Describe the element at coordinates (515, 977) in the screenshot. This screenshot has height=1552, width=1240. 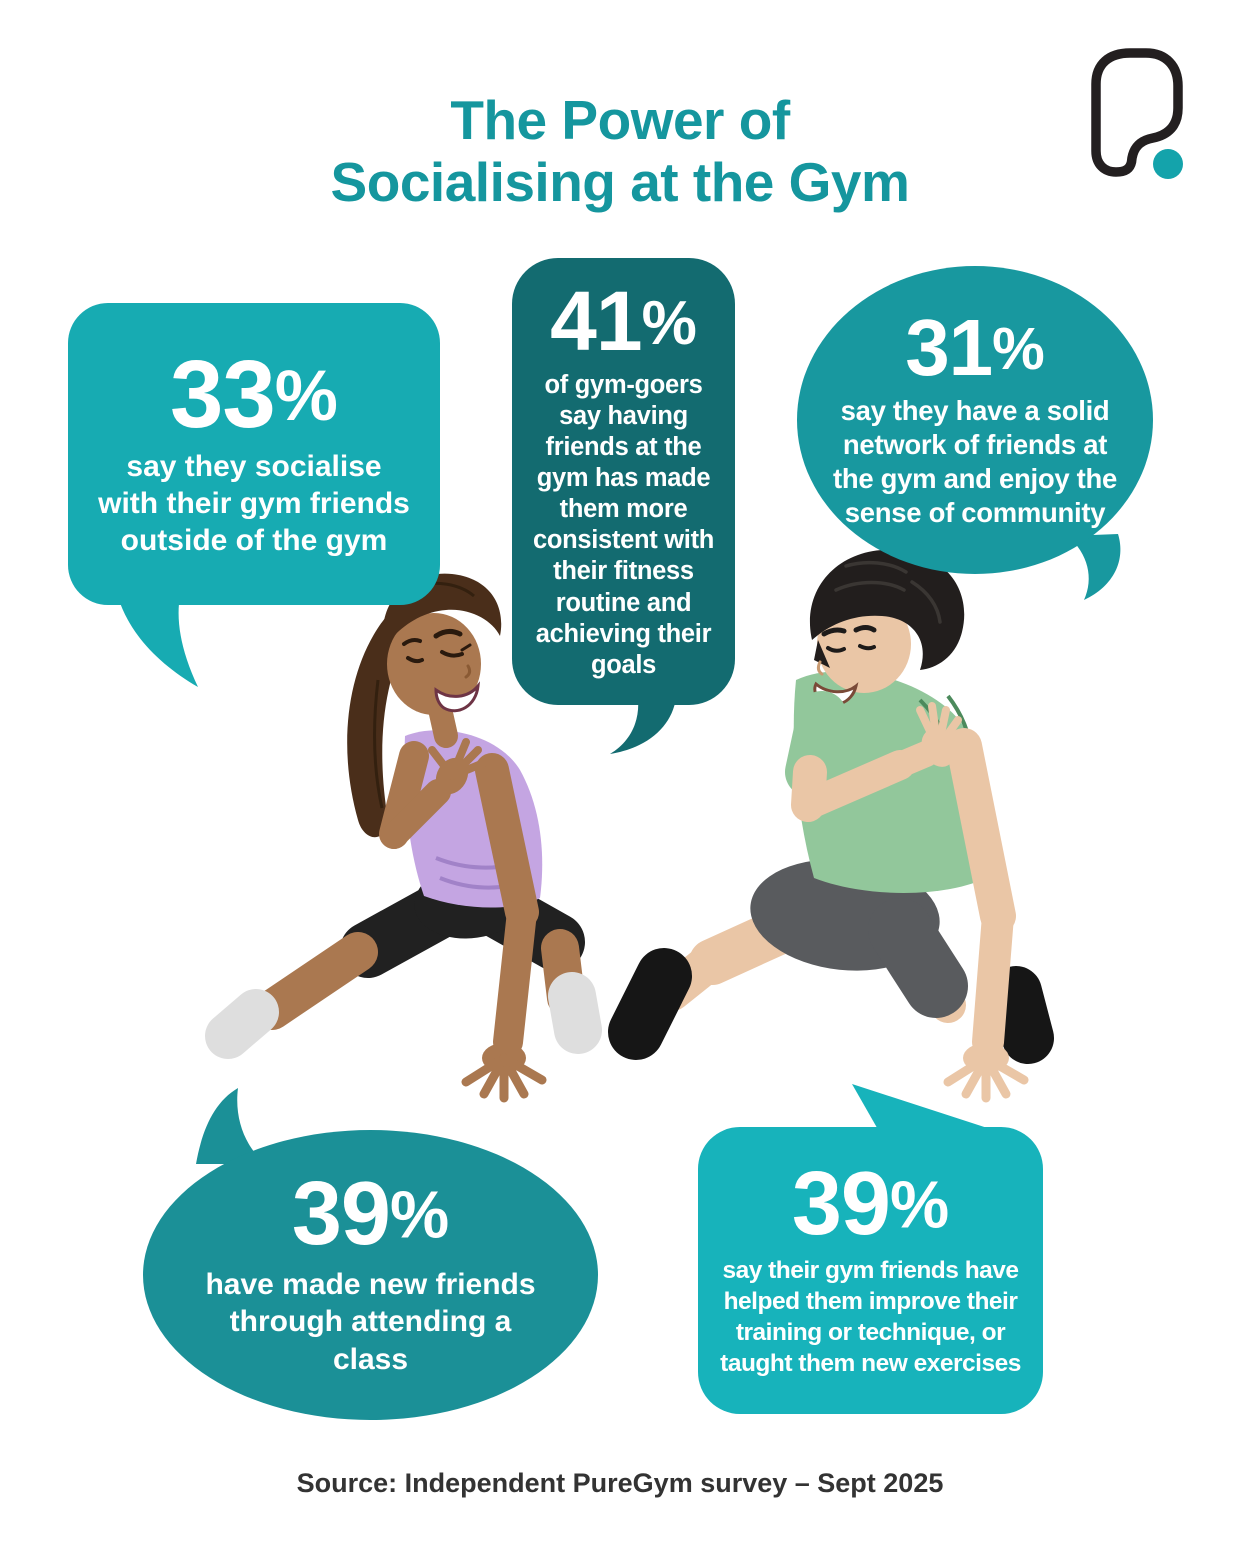
I see `woman-floor-forearm` at that location.